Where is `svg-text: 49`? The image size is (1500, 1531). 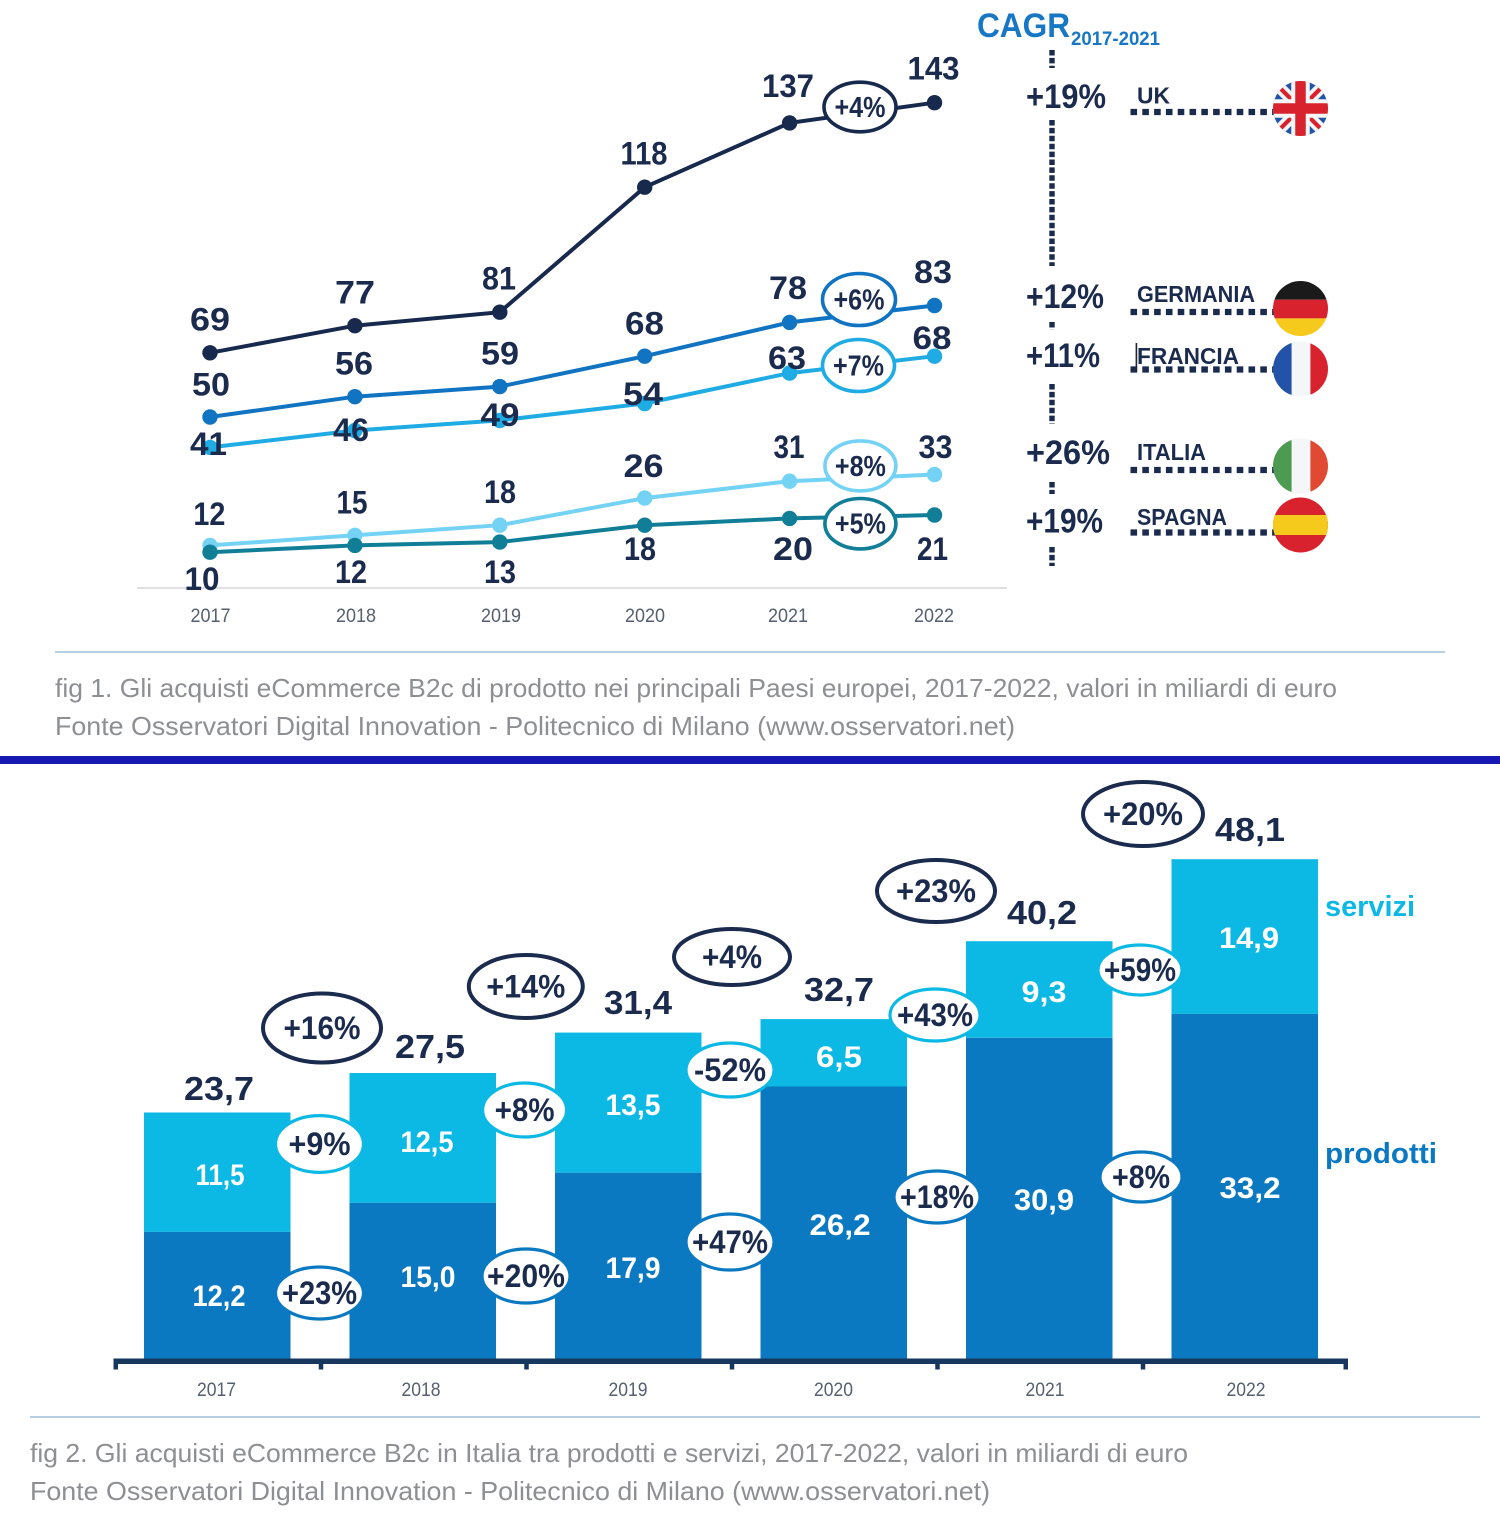 svg-text: 49 is located at coordinates (500, 415).